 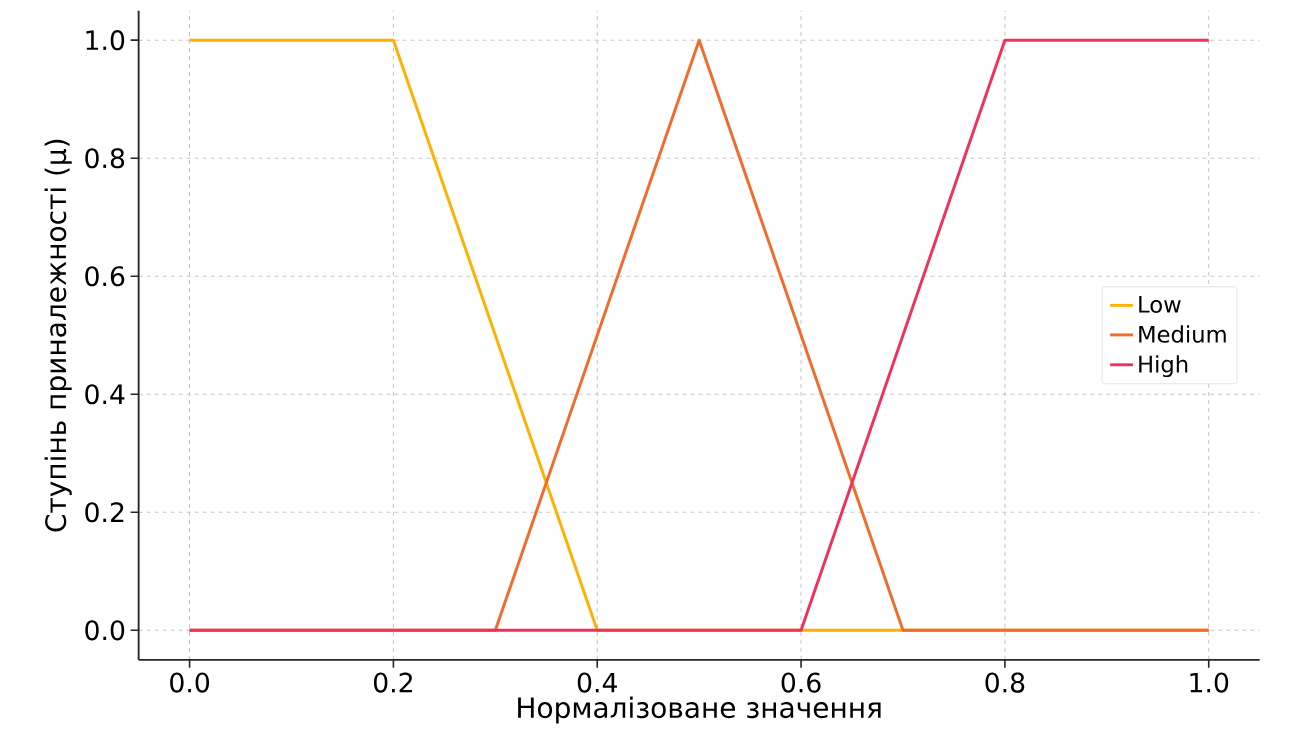 I want to click on x-tick-label: 0.0, so click(x=190, y=682).